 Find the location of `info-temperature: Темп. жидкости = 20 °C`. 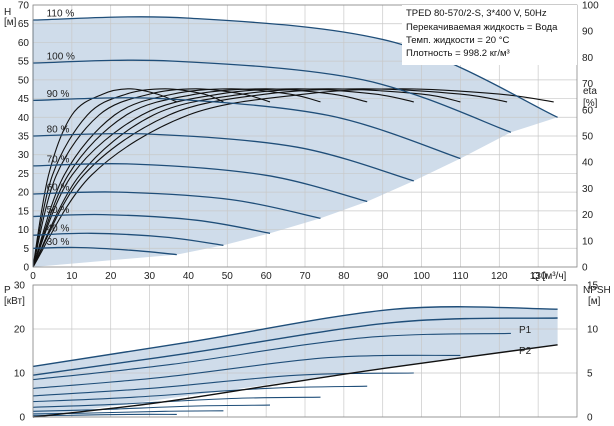

info-temperature: Темп. жидкости = 20 °C is located at coordinates (457, 40).